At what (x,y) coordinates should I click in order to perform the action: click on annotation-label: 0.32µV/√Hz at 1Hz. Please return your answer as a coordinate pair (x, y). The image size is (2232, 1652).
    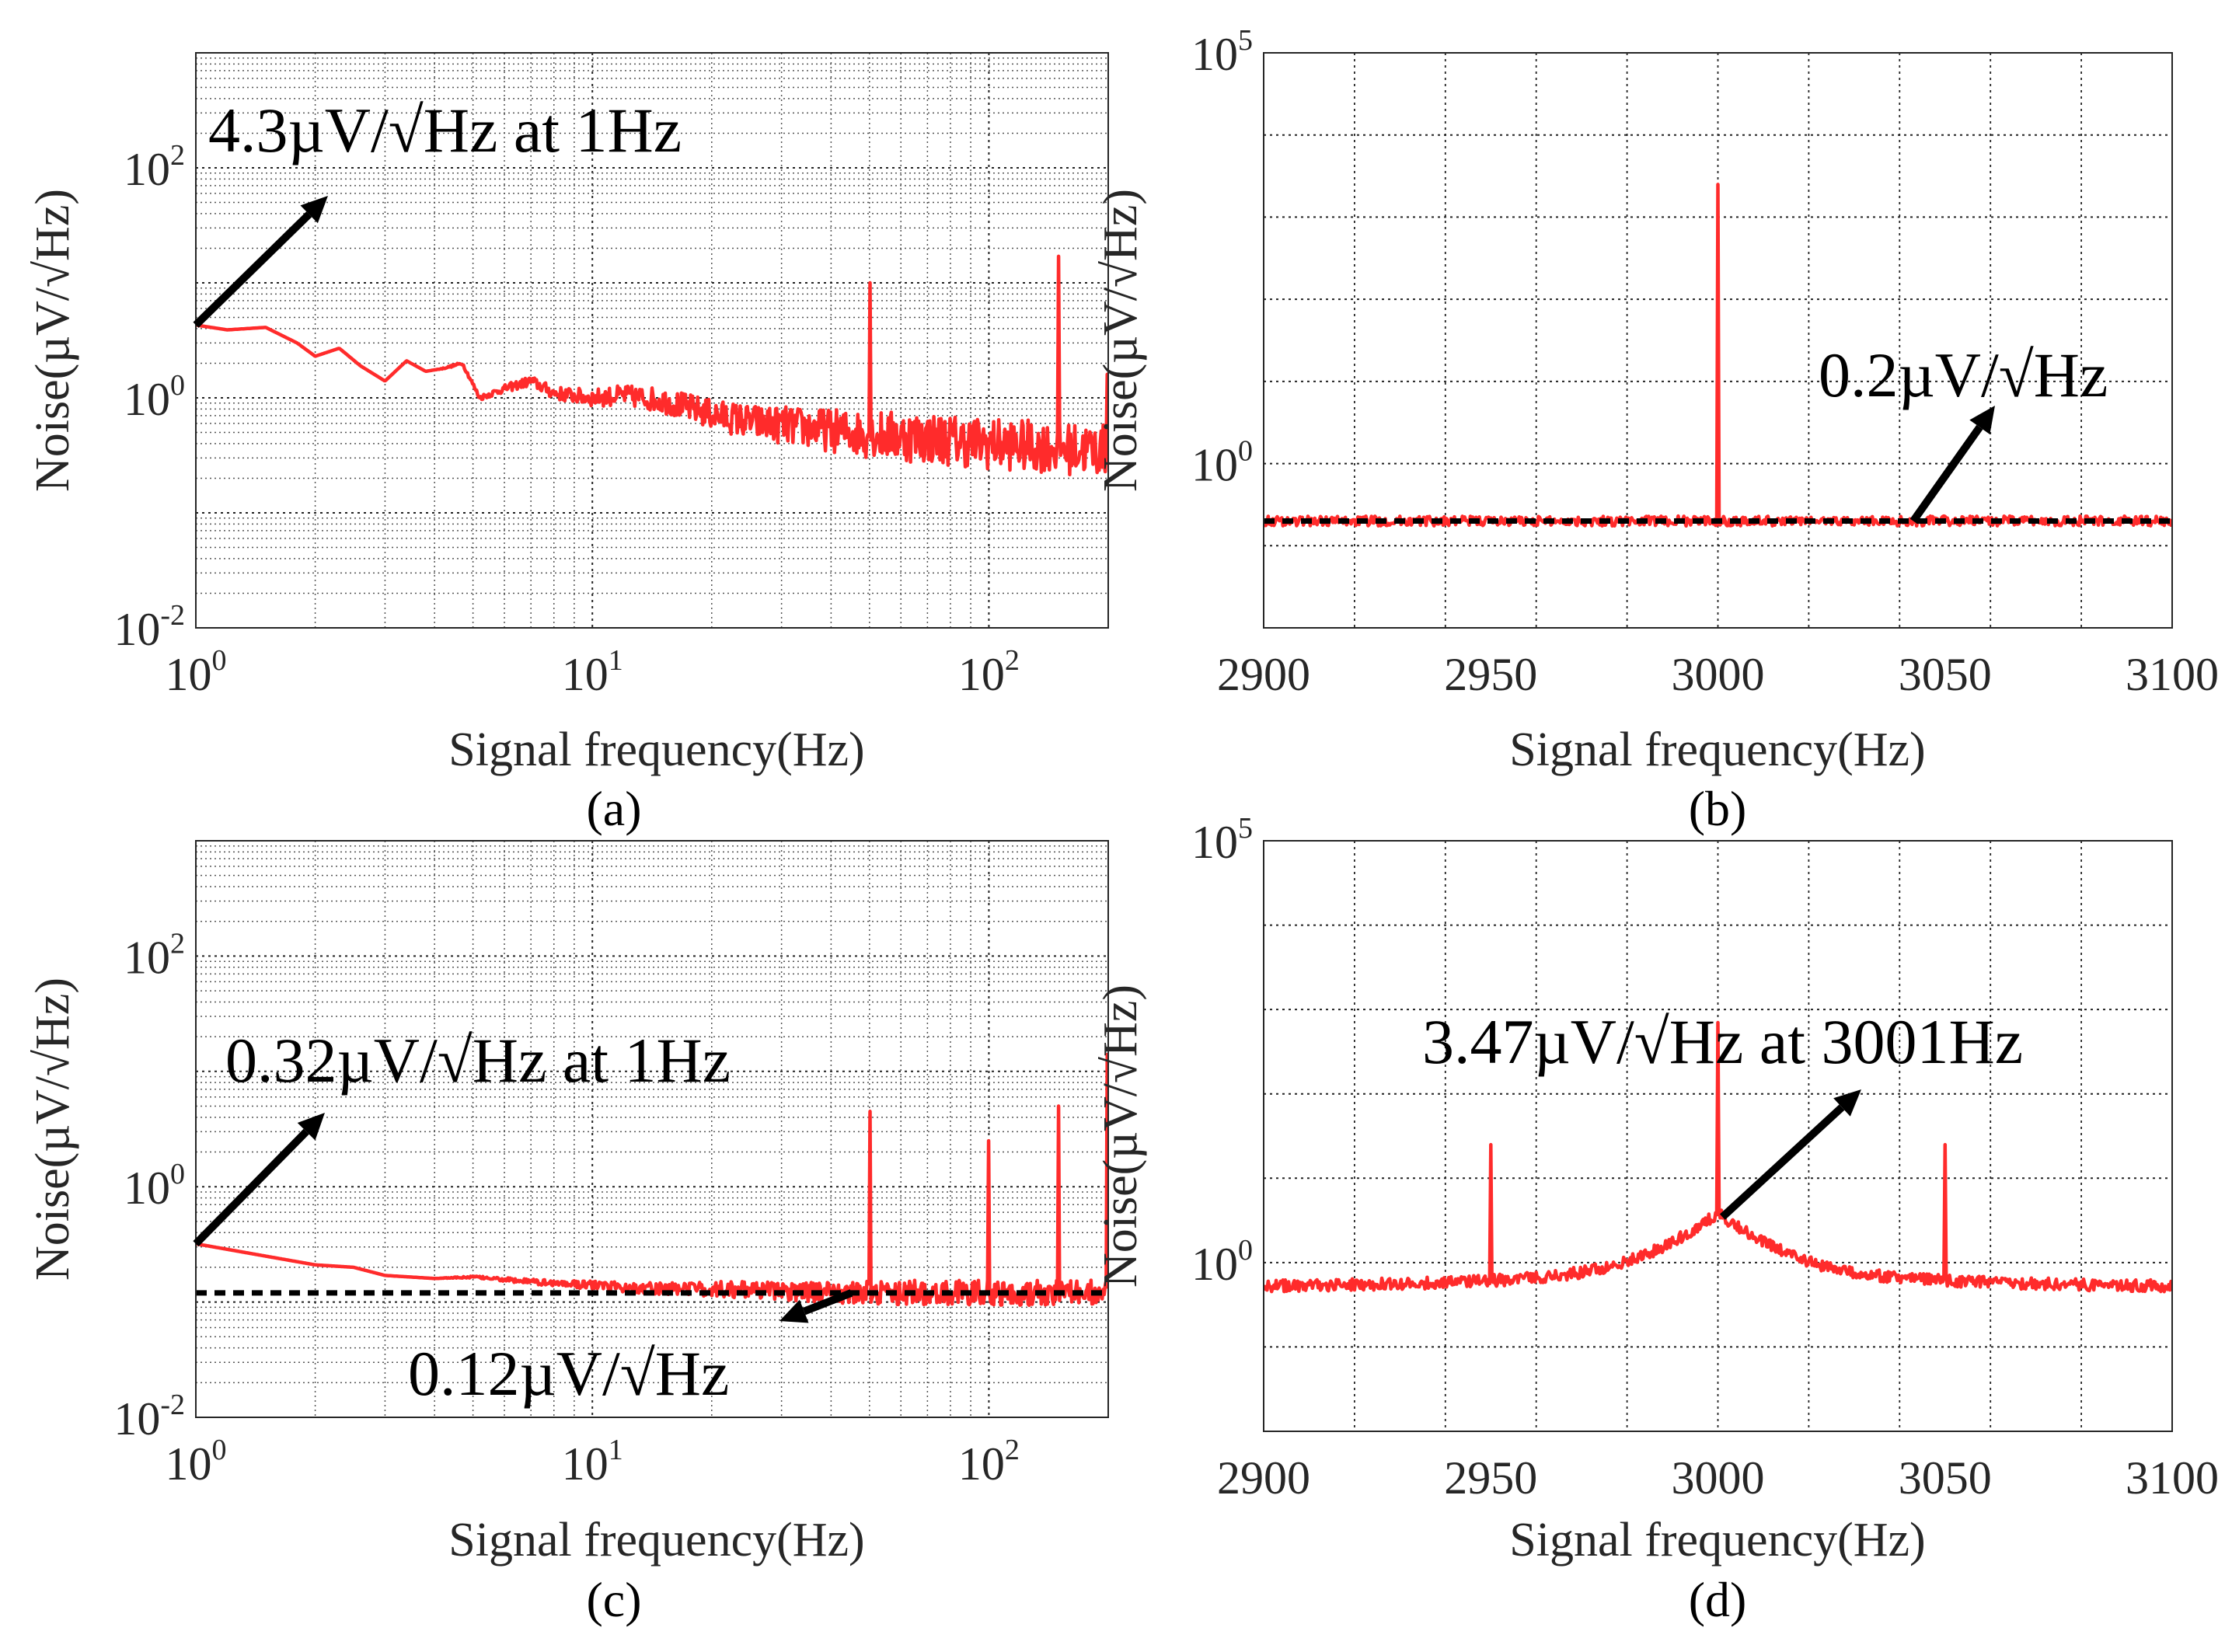
    Looking at the image, I should click on (478, 1060).